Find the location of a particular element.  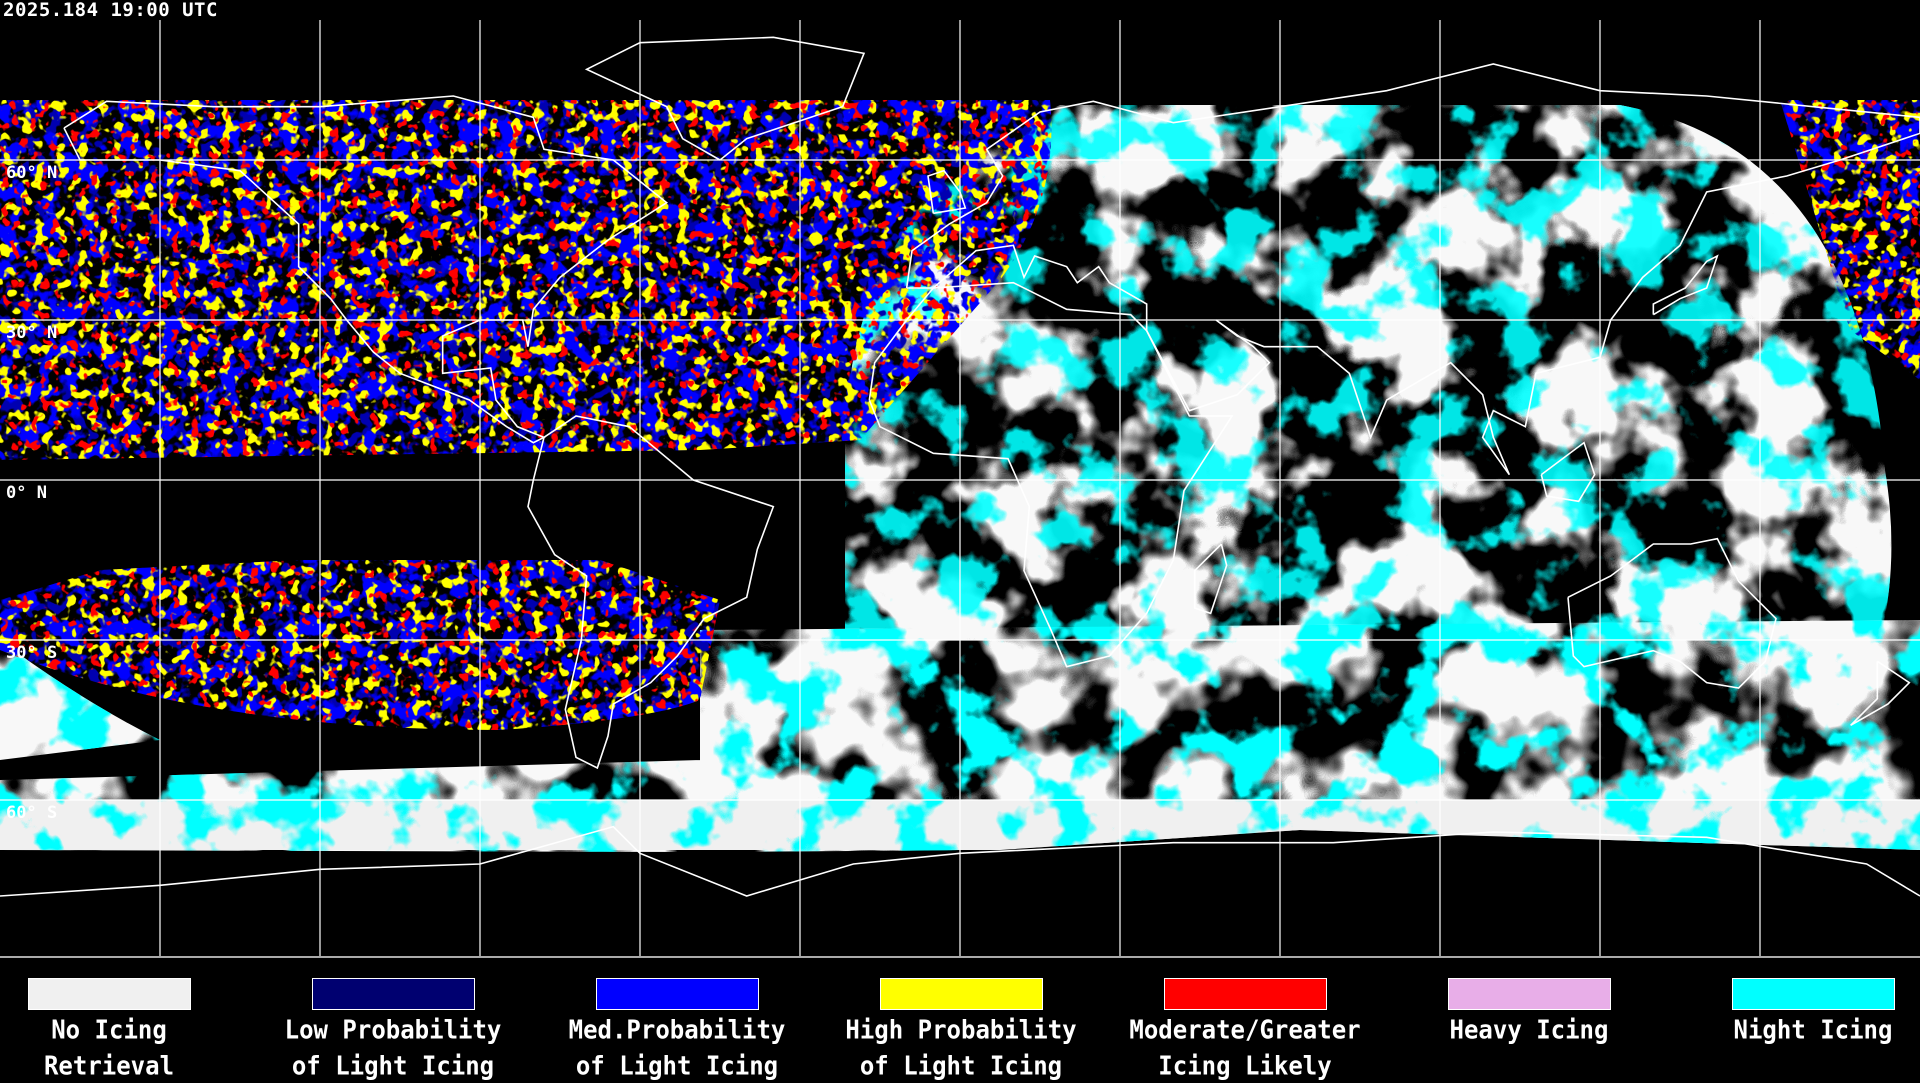

coastline-africa is located at coordinates (1051, 474).